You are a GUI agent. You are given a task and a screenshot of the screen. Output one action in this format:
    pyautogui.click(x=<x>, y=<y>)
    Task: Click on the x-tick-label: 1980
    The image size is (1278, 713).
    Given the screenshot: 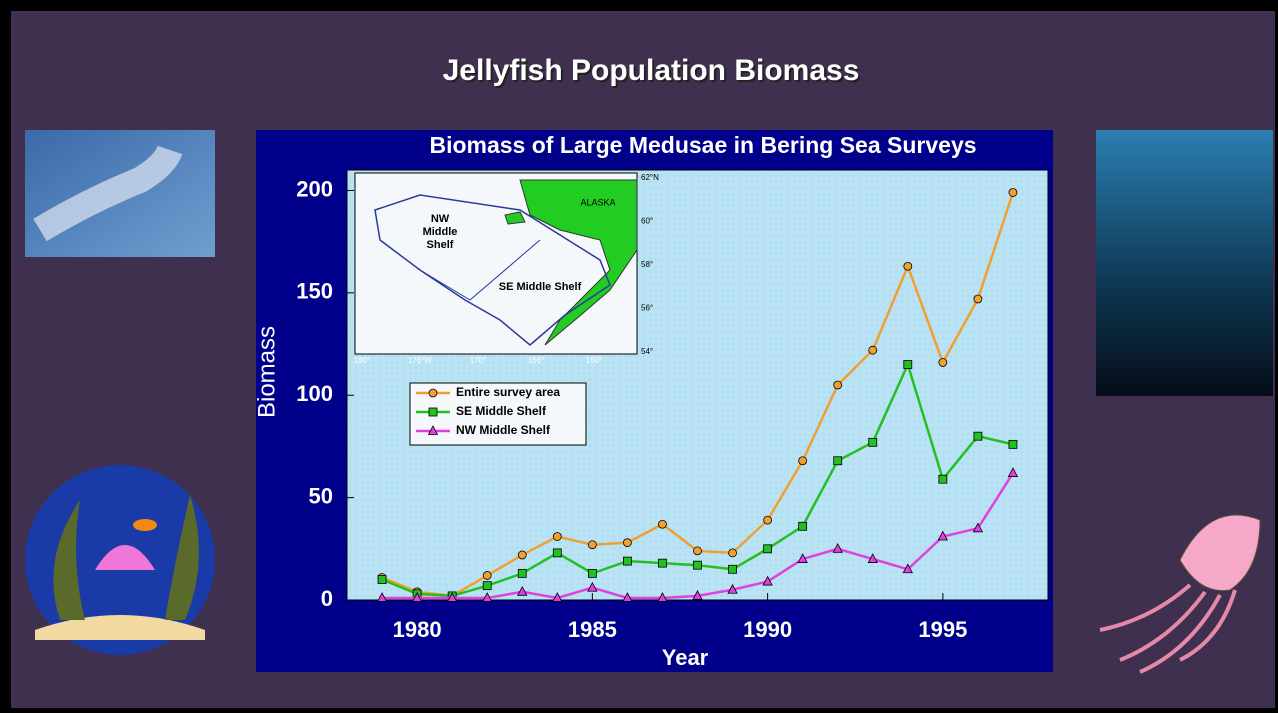 What is the action you would take?
    pyautogui.click(x=417, y=629)
    